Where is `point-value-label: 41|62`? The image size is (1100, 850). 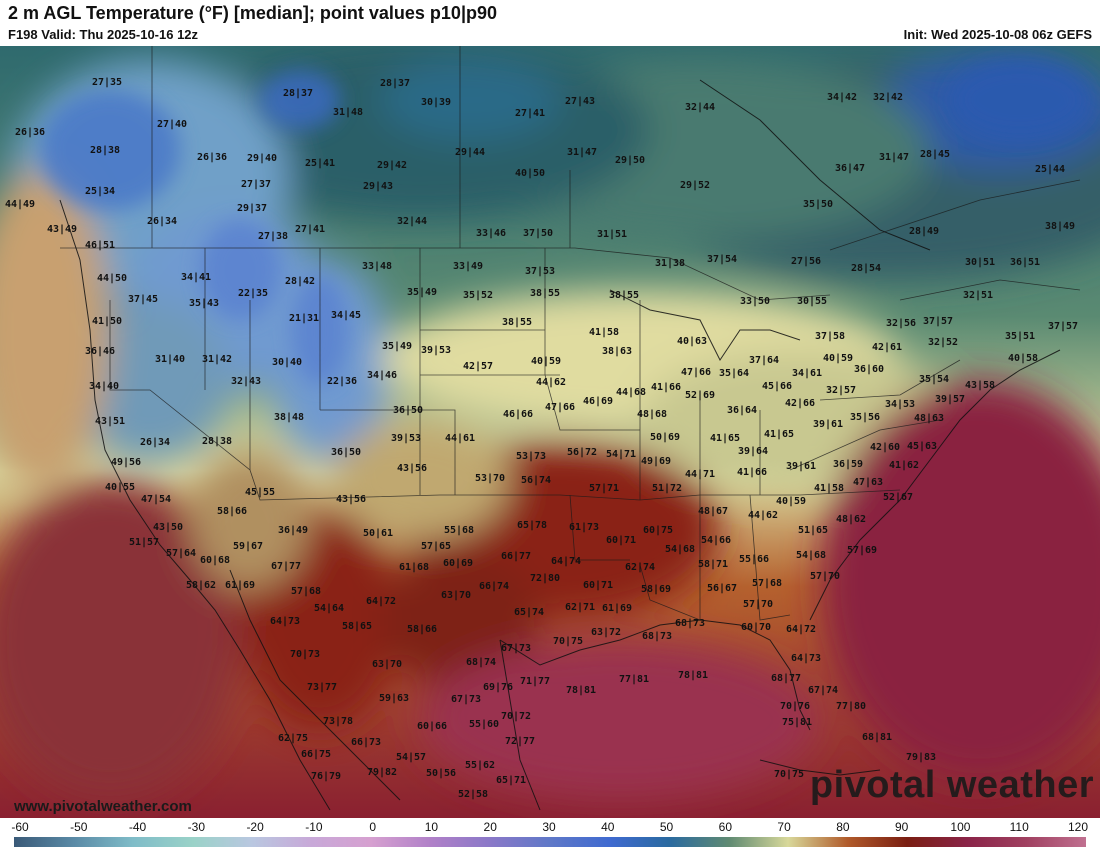
point-value-label: 41|62 is located at coordinates (904, 465).